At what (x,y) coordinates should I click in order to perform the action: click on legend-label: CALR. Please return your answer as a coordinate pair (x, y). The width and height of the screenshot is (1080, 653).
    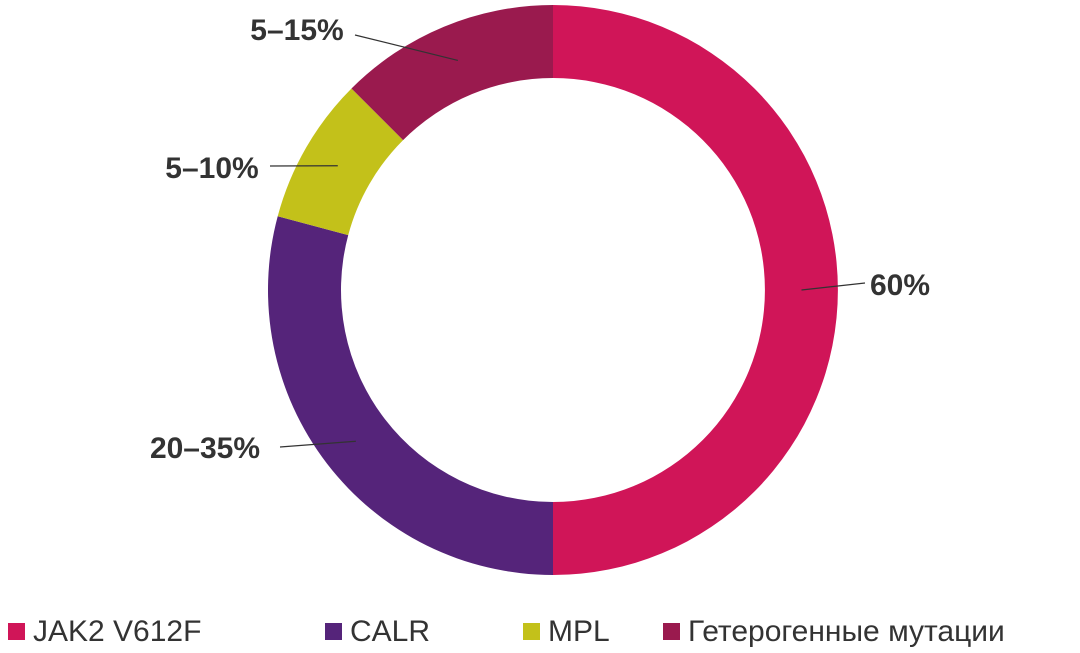
    Looking at the image, I should click on (390, 631).